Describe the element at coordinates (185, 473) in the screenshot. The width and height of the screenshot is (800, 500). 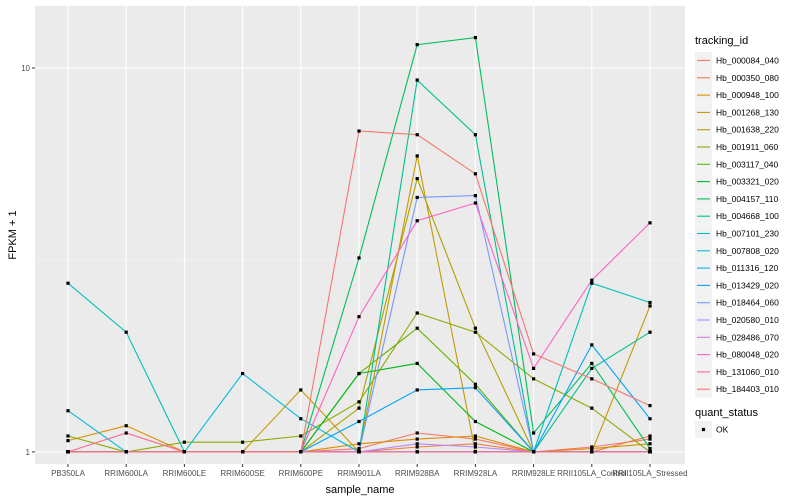
I see `x-tick-label: RRIM600LE` at that location.